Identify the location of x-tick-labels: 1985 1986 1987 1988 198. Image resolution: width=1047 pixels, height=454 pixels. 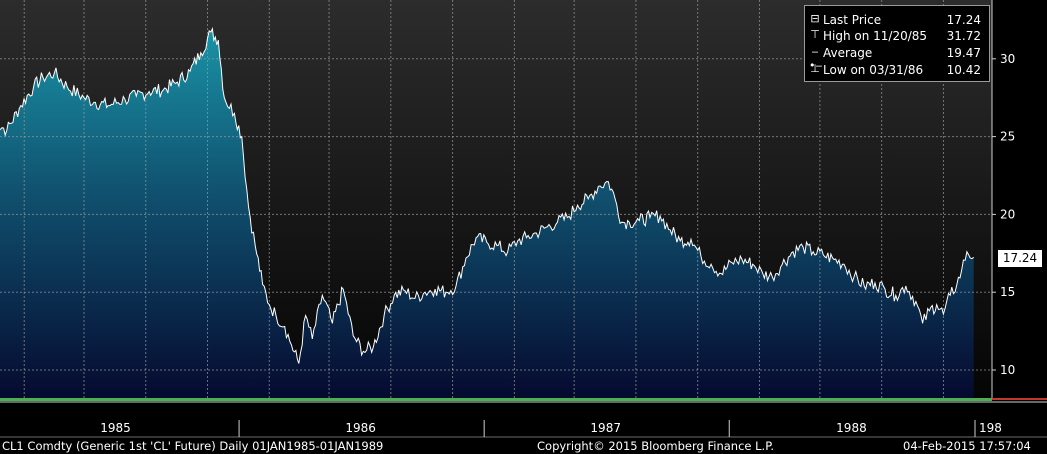
(551, 428).